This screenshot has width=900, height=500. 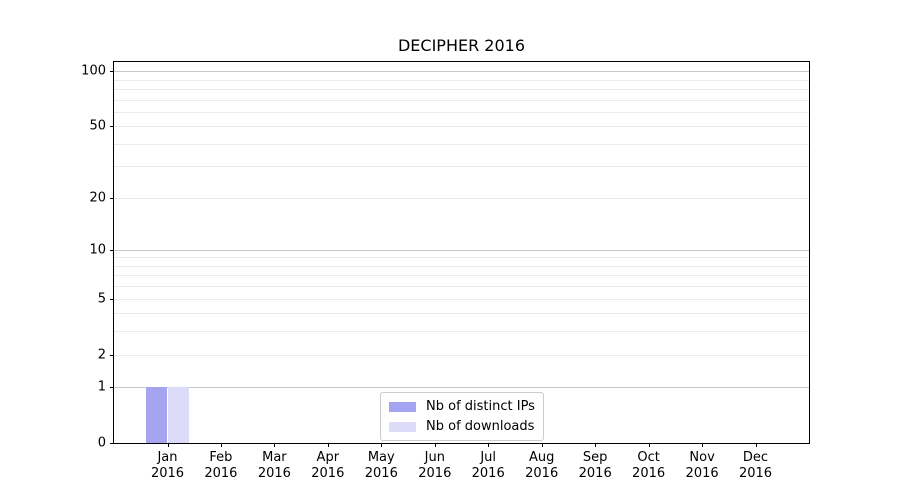 What do you see at coordinates (97, 198) in the screenshot?
I see `y-tick-label-20: 20` at bounding box center [97, 198].